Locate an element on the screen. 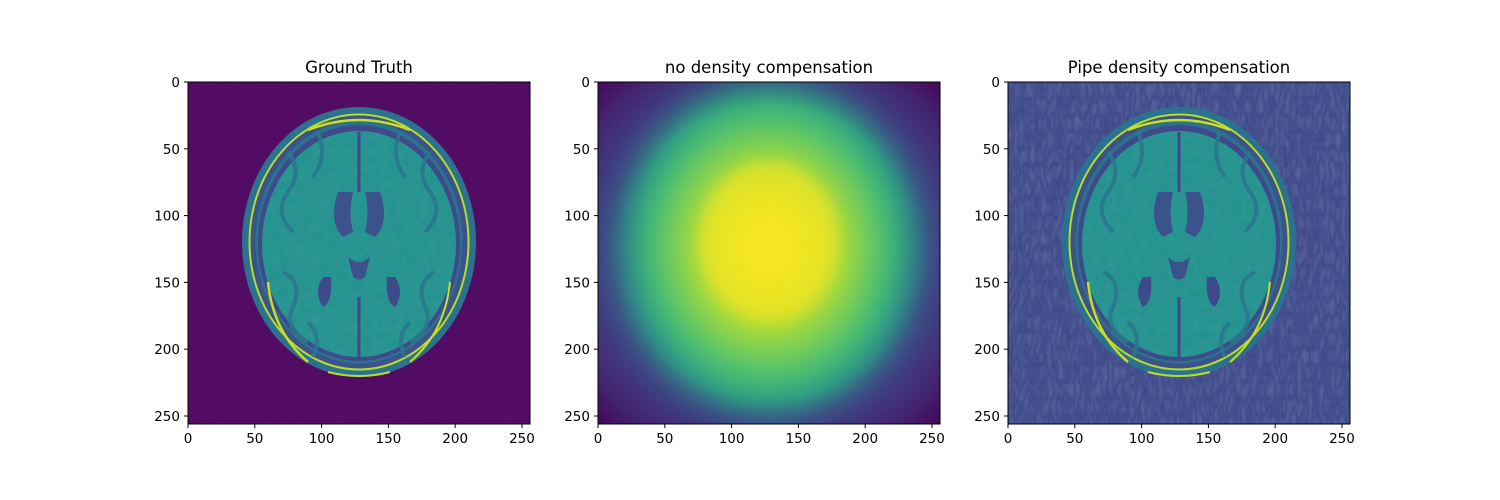 The width and height of the screenshot is (1500, 500). panel-title: Ground Truth is located at coordinates (359, 67).